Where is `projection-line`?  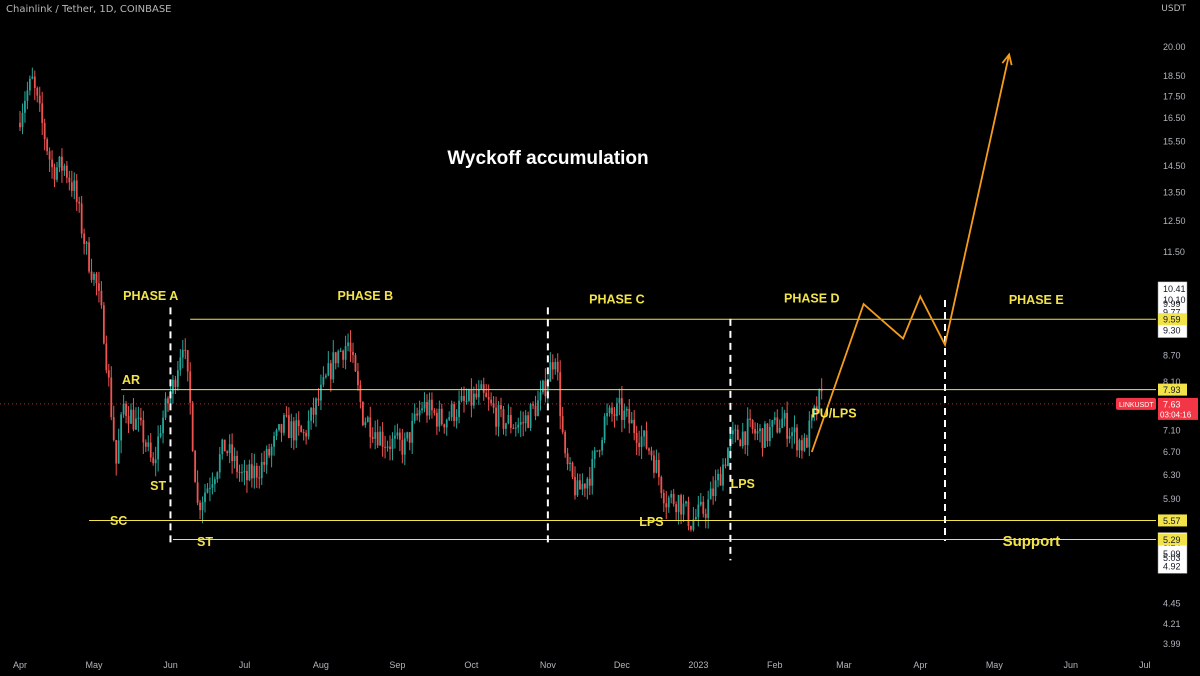
projection-line is located at coordinates (910, 253).